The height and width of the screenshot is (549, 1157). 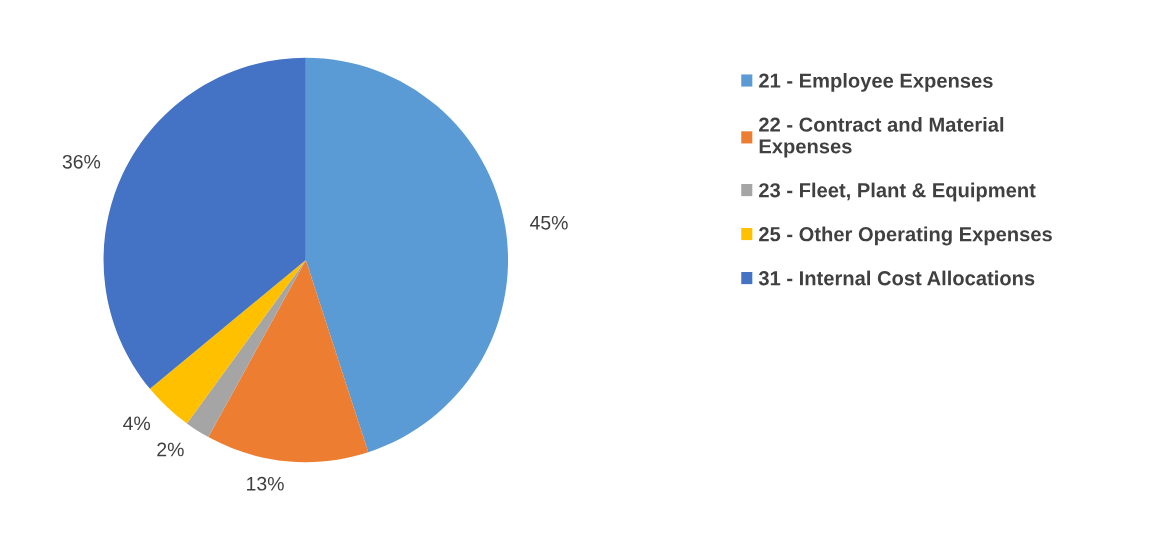 What do you see at coordinates (81, 161) in the screenshot?
I see `data-label: 36%` at bounding box center [81, 161].